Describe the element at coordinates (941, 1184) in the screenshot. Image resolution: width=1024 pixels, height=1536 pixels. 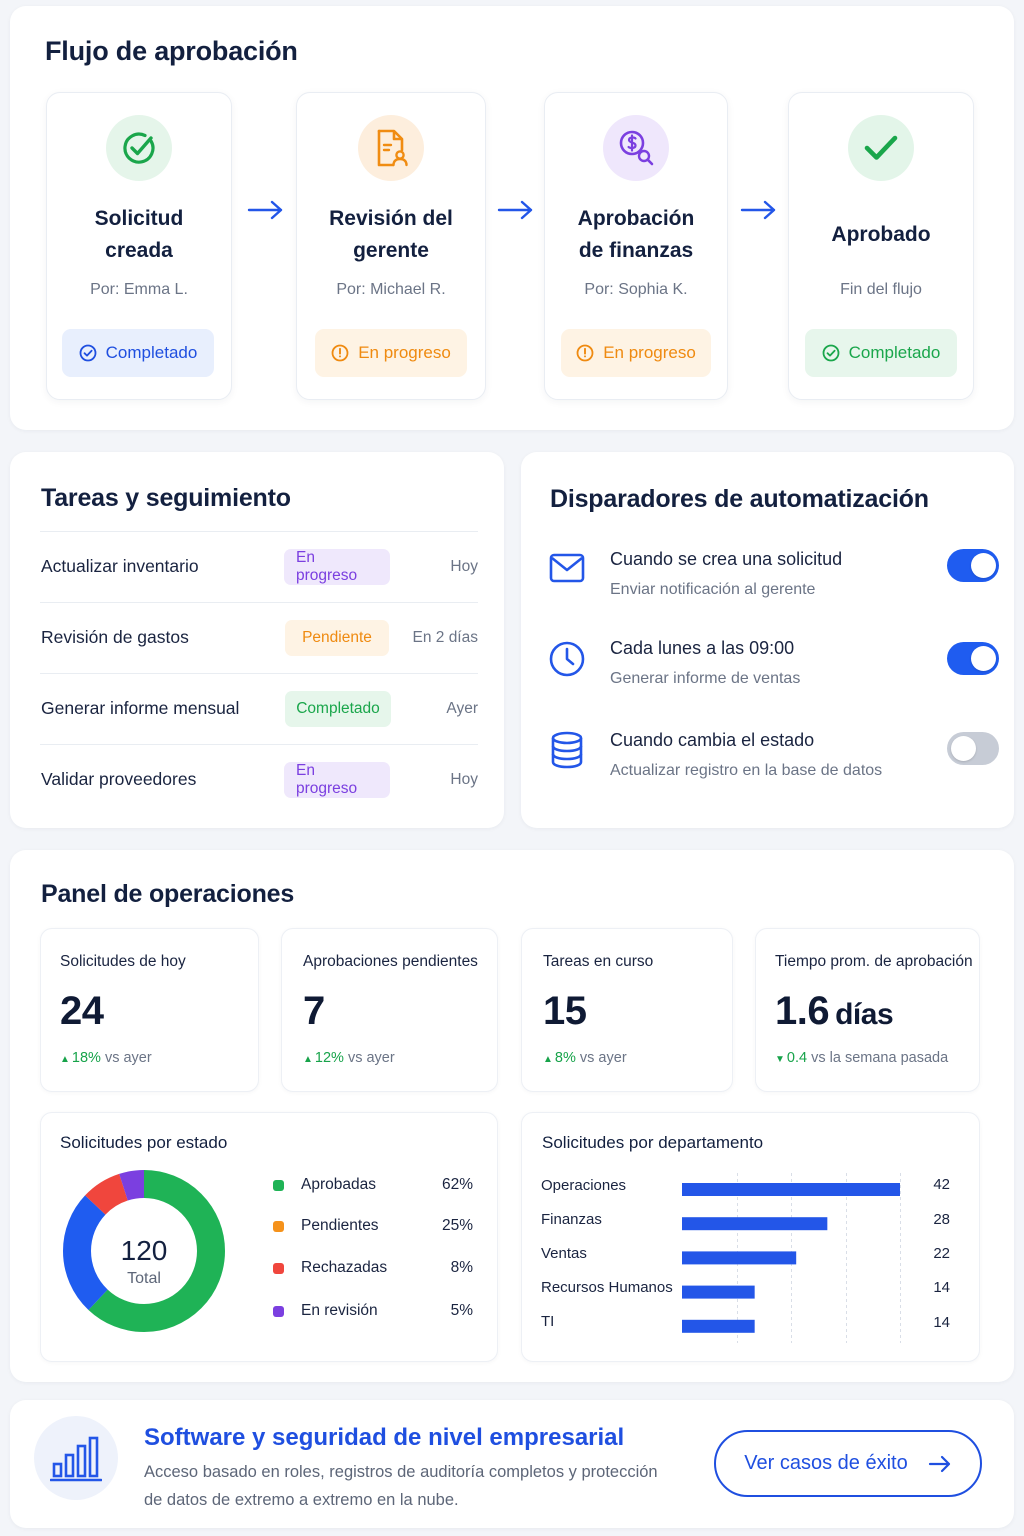
I see `bar-value-label: 42` at that location.